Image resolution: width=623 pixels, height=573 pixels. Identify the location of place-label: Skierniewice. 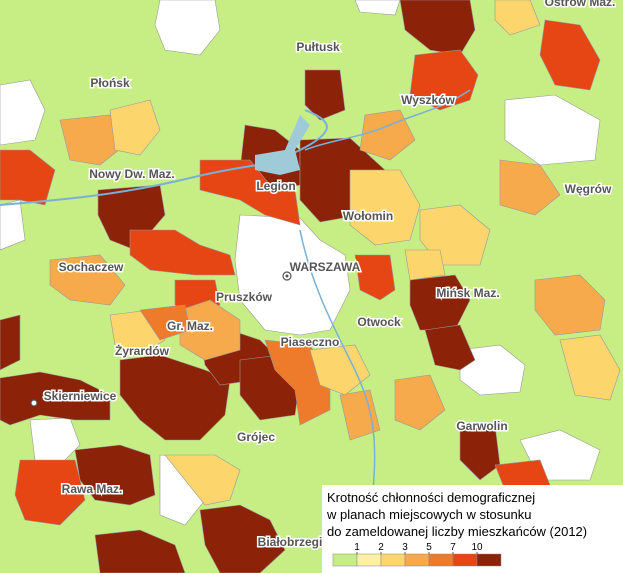
(80, 396).